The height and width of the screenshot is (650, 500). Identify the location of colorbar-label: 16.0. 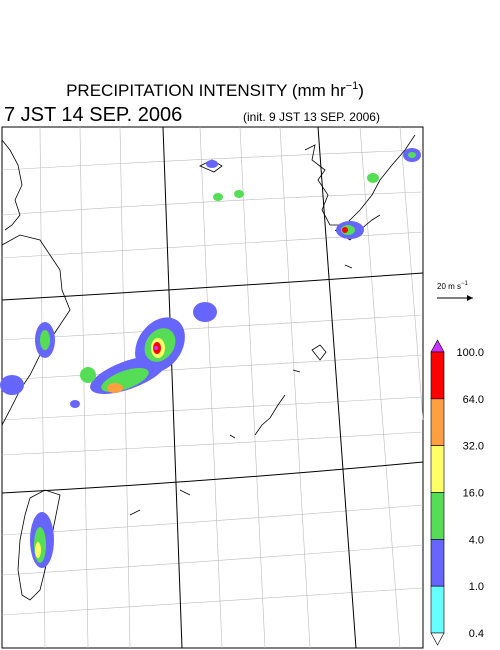
(473, 494).